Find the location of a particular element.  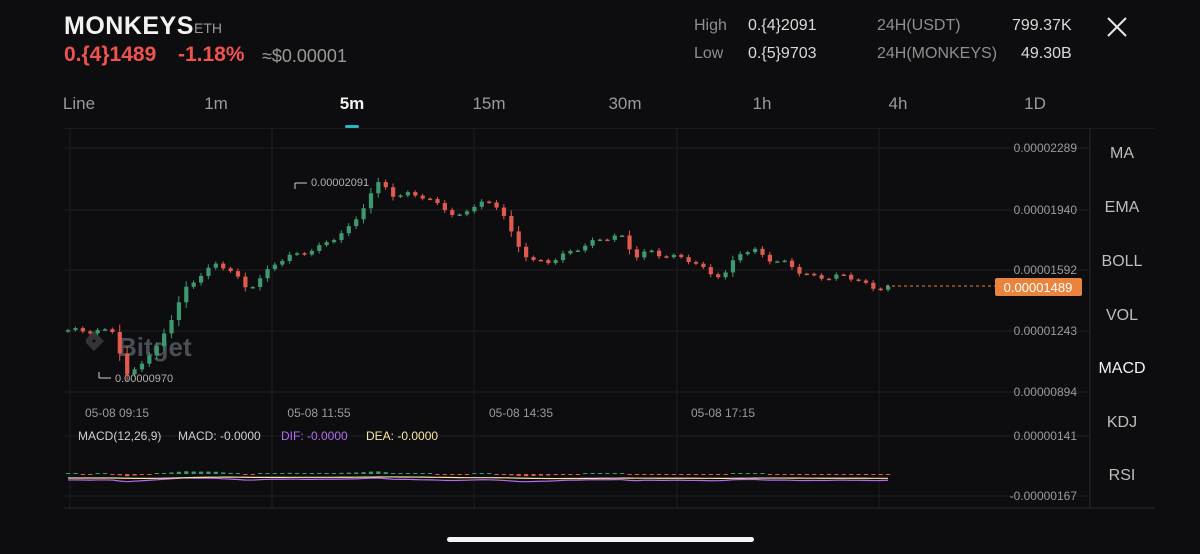

indicator-vol: VOL is located at coordinates (1121, 315).